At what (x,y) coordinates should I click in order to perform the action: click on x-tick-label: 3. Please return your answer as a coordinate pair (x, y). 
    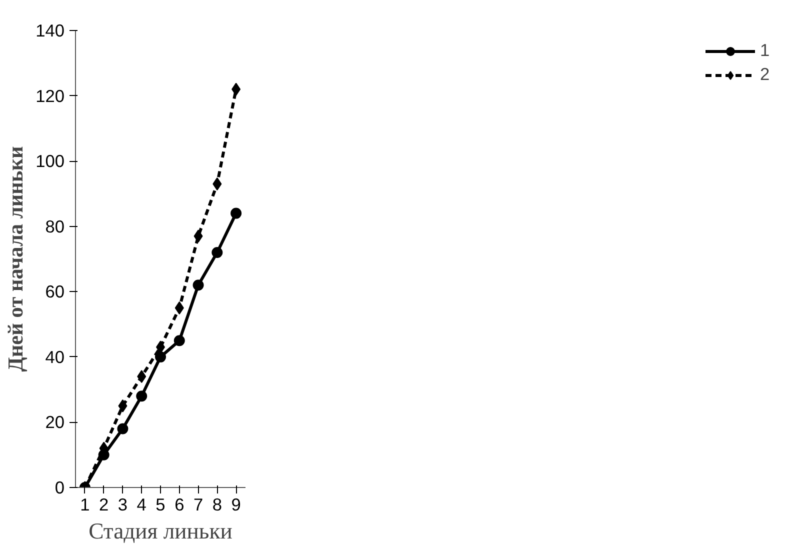
    Looking at the image, I should click on (123, 504).